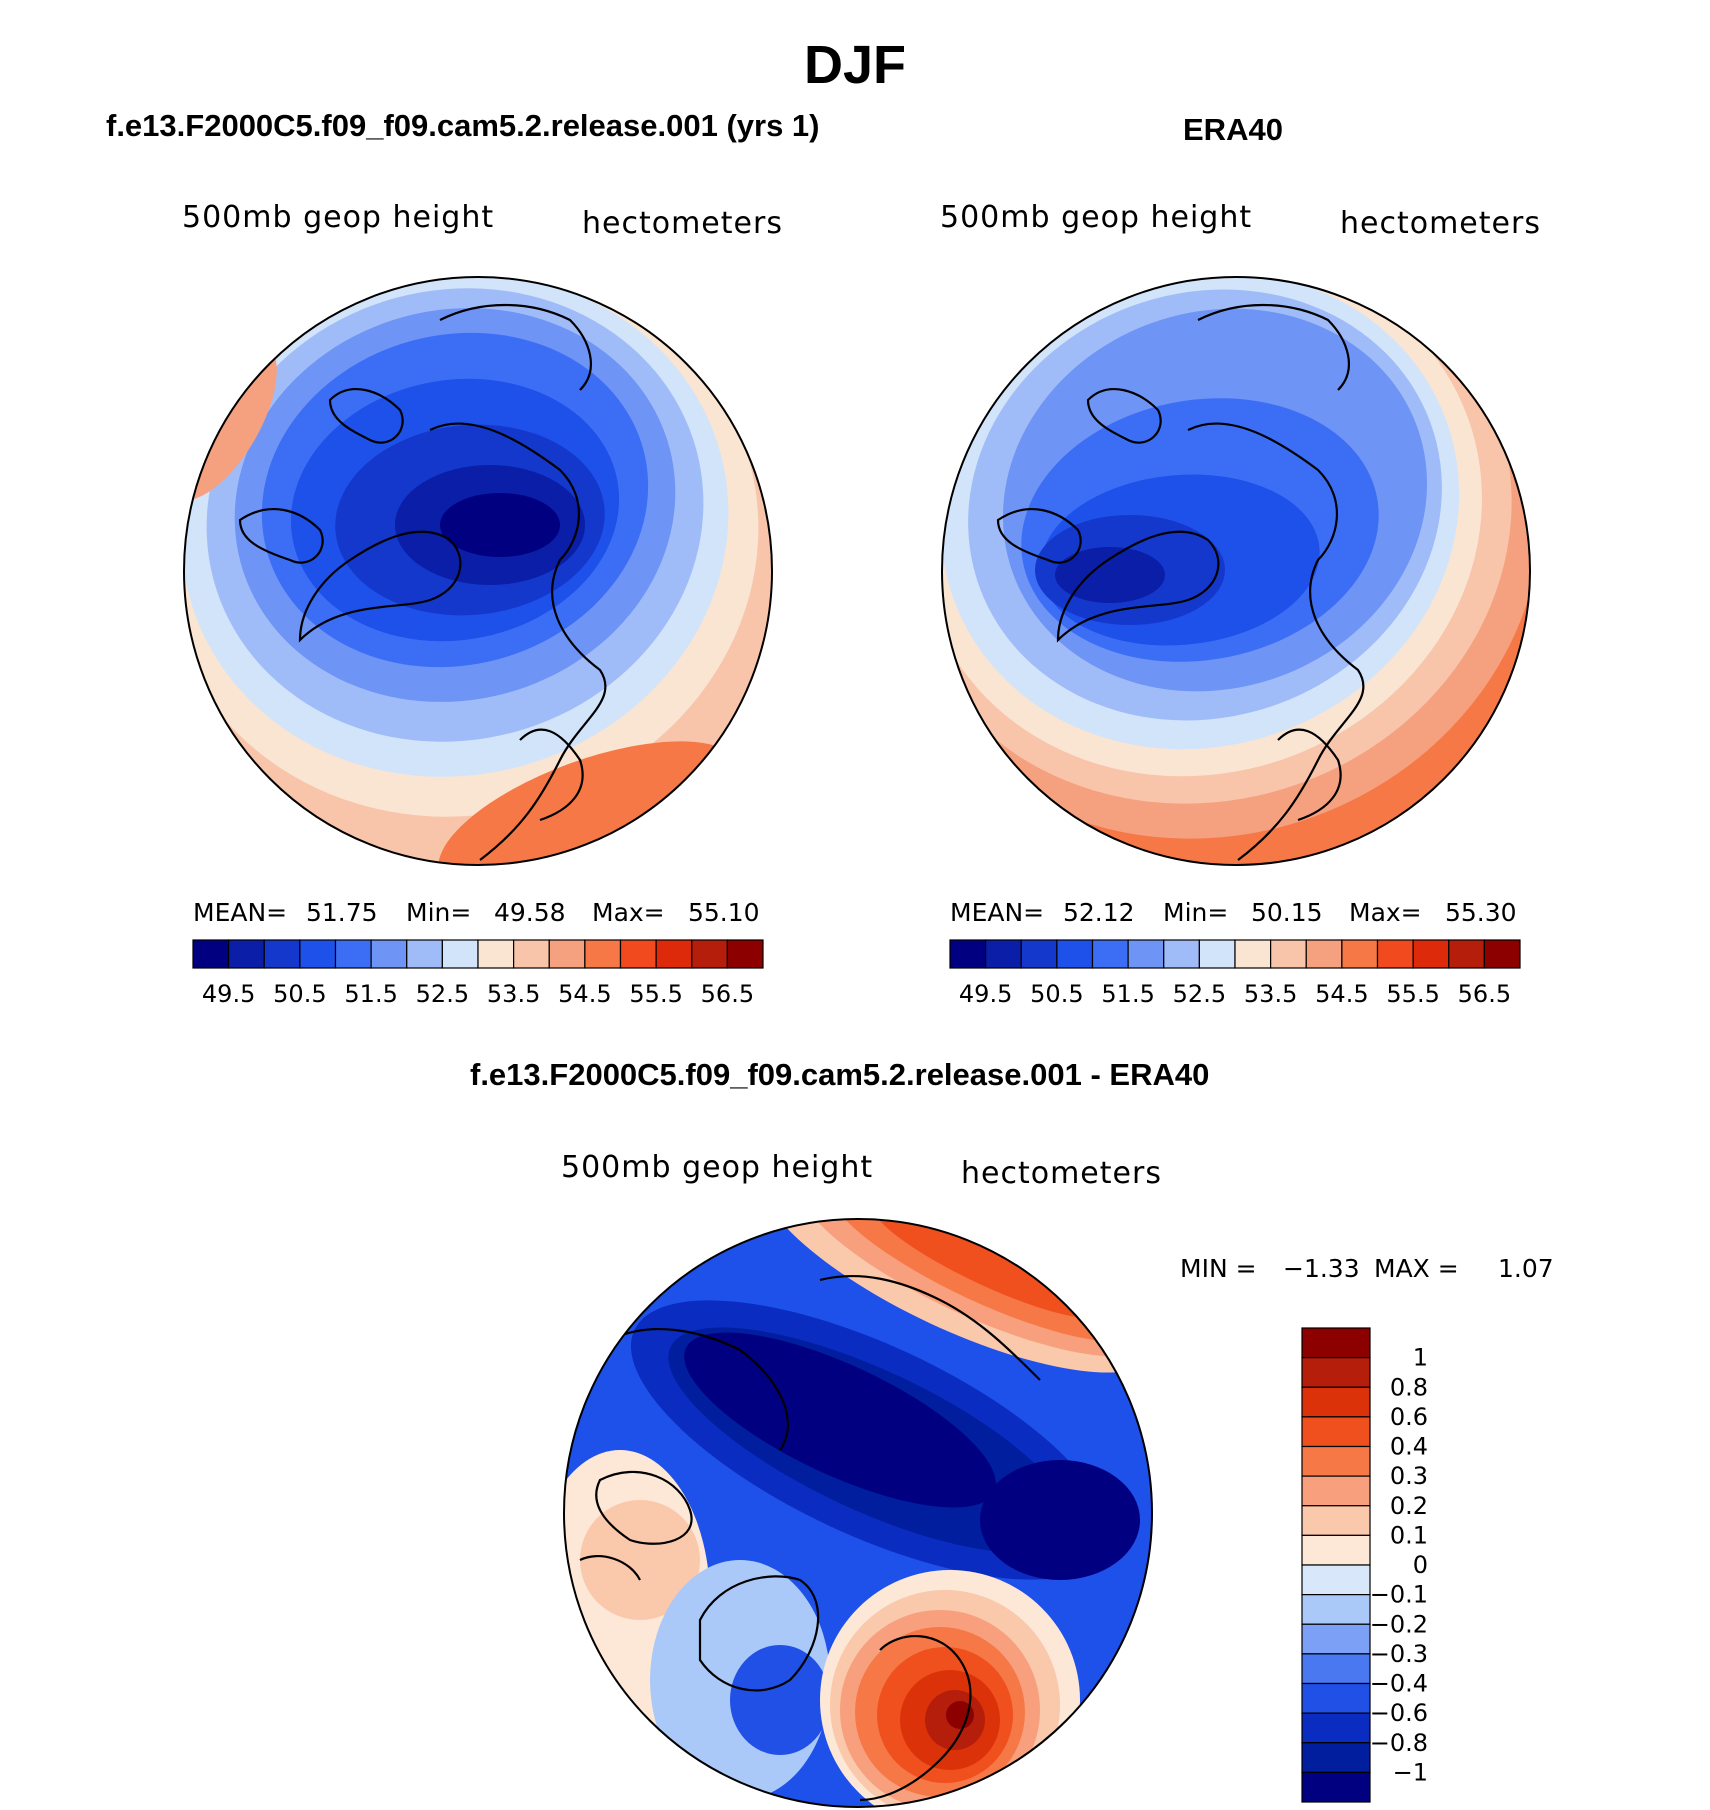  What do you see at coordinates (1440, 223) in the screenshot?
I see `right-units-label: hectometers` at bounding box center [1440, 223].